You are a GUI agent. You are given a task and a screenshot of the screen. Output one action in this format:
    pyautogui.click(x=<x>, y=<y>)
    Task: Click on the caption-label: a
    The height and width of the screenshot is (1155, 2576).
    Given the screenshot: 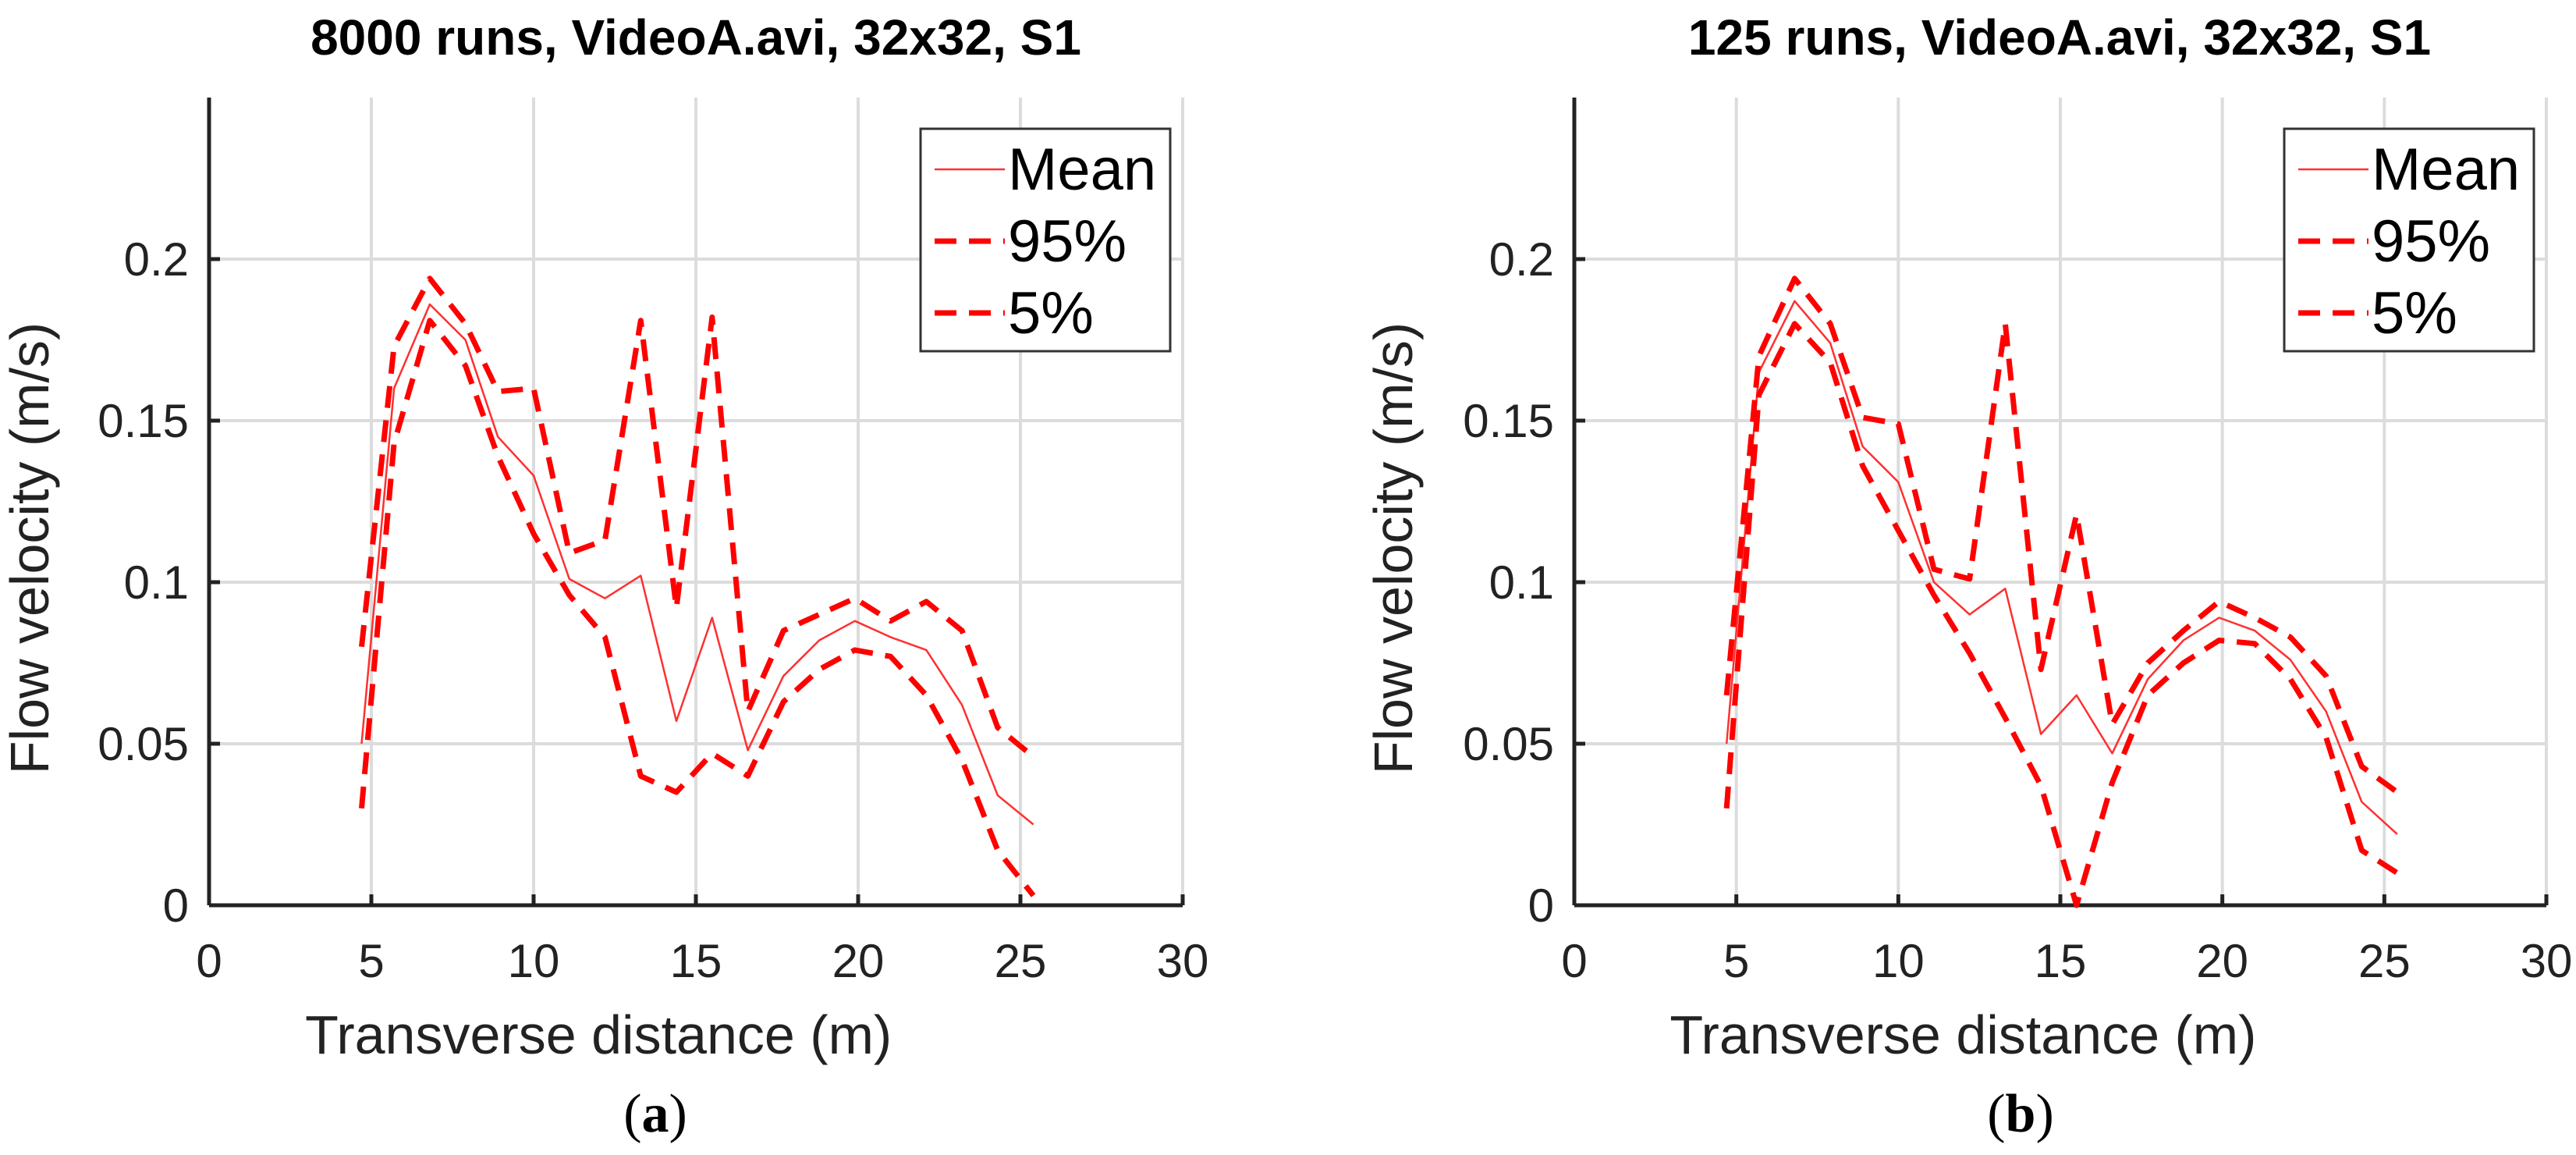 What is the action you would take?
    pyautogui.click(x=655, y=1114)
    